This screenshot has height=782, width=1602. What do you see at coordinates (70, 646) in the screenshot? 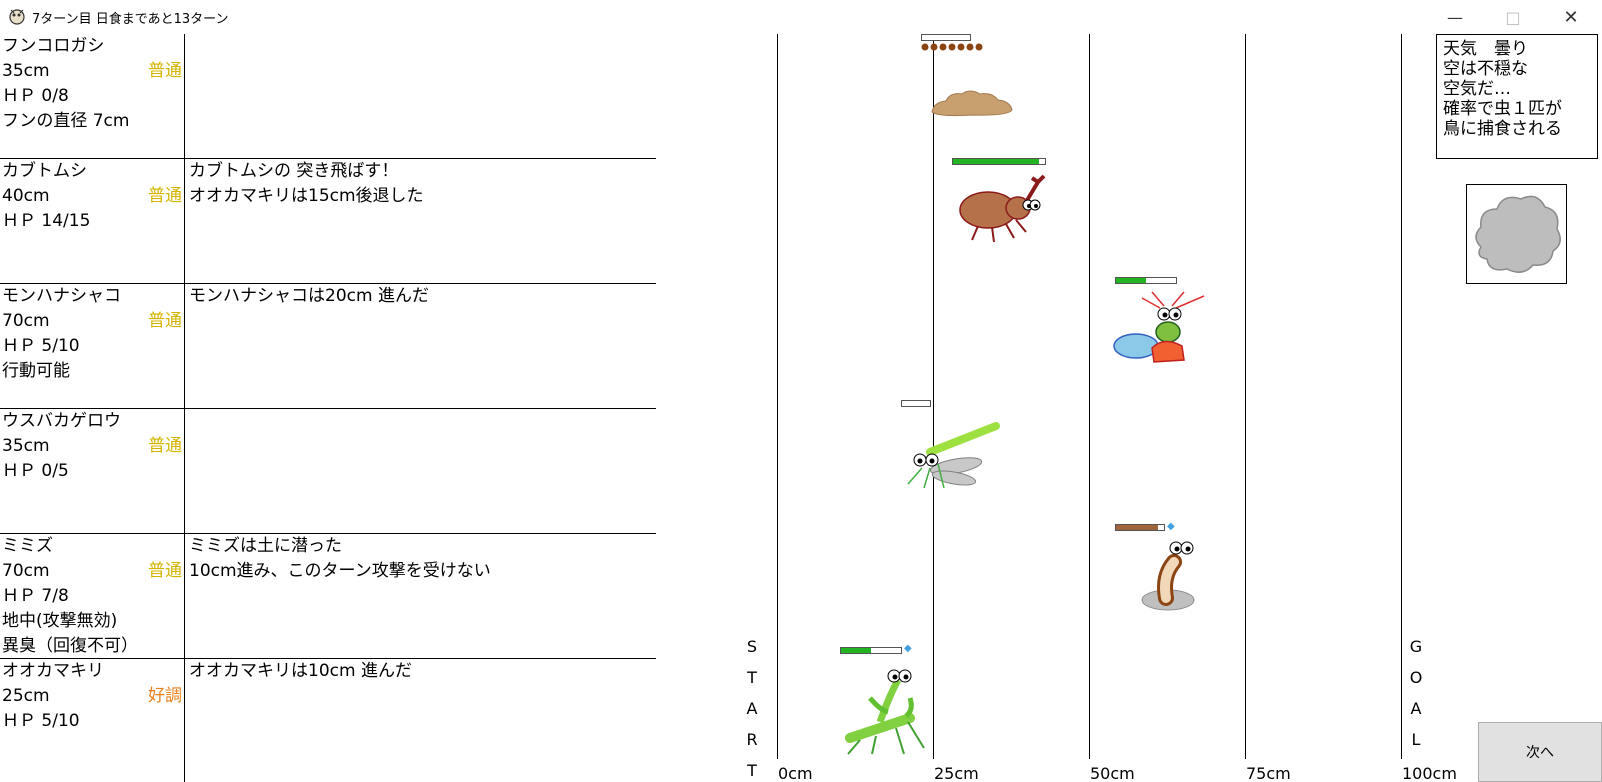
I see `insect-status: 異臭（回復不可）` at bounding box center [70, 646].